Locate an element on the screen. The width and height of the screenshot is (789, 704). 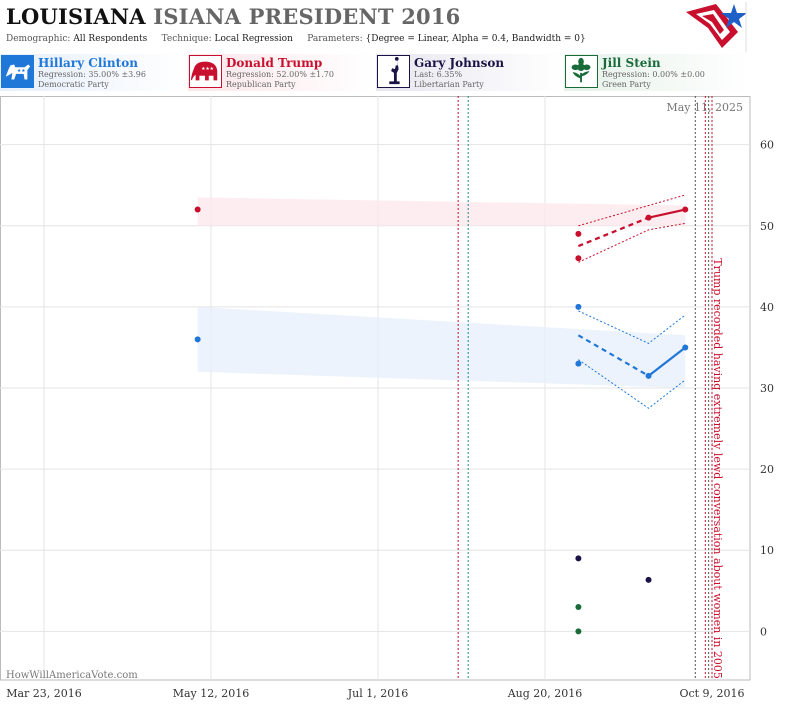
donald-trump-trend-dashed is located at coordinates (613, 232).